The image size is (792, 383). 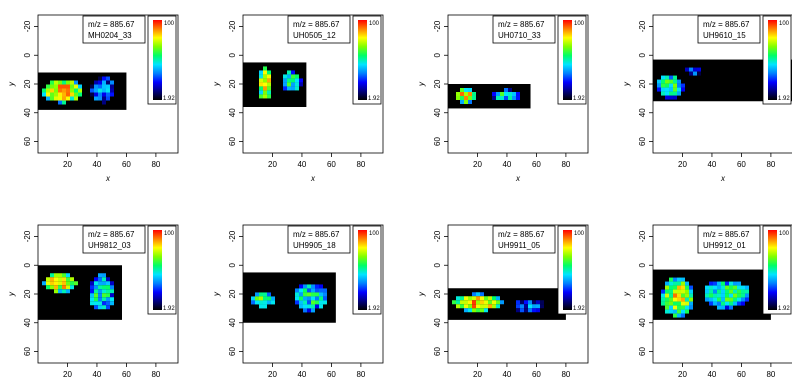 I want to click on title-box: m/z = 885.67 UH0505_12, so click(x=319, y=29).